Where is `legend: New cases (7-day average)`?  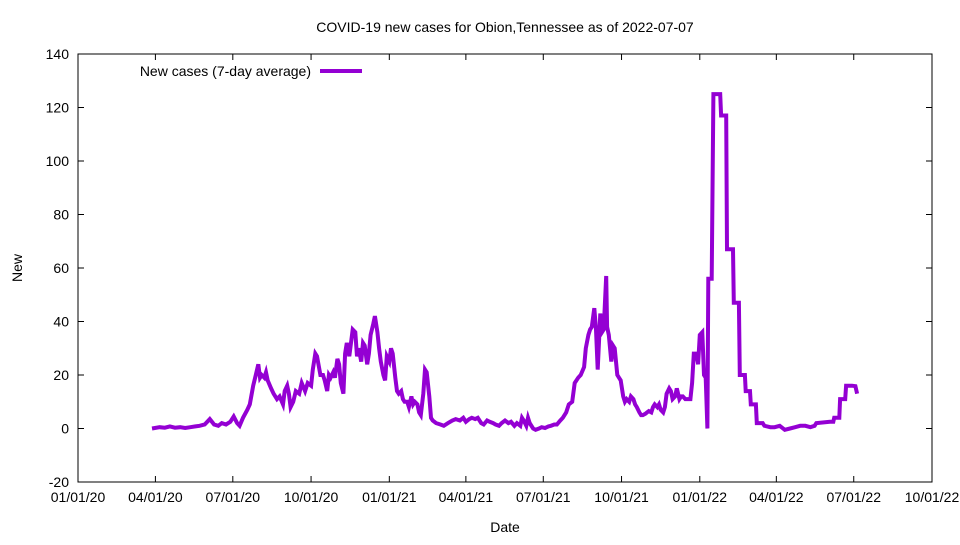
legend: New cases (7-day average) is located at coordinates (251, 71).